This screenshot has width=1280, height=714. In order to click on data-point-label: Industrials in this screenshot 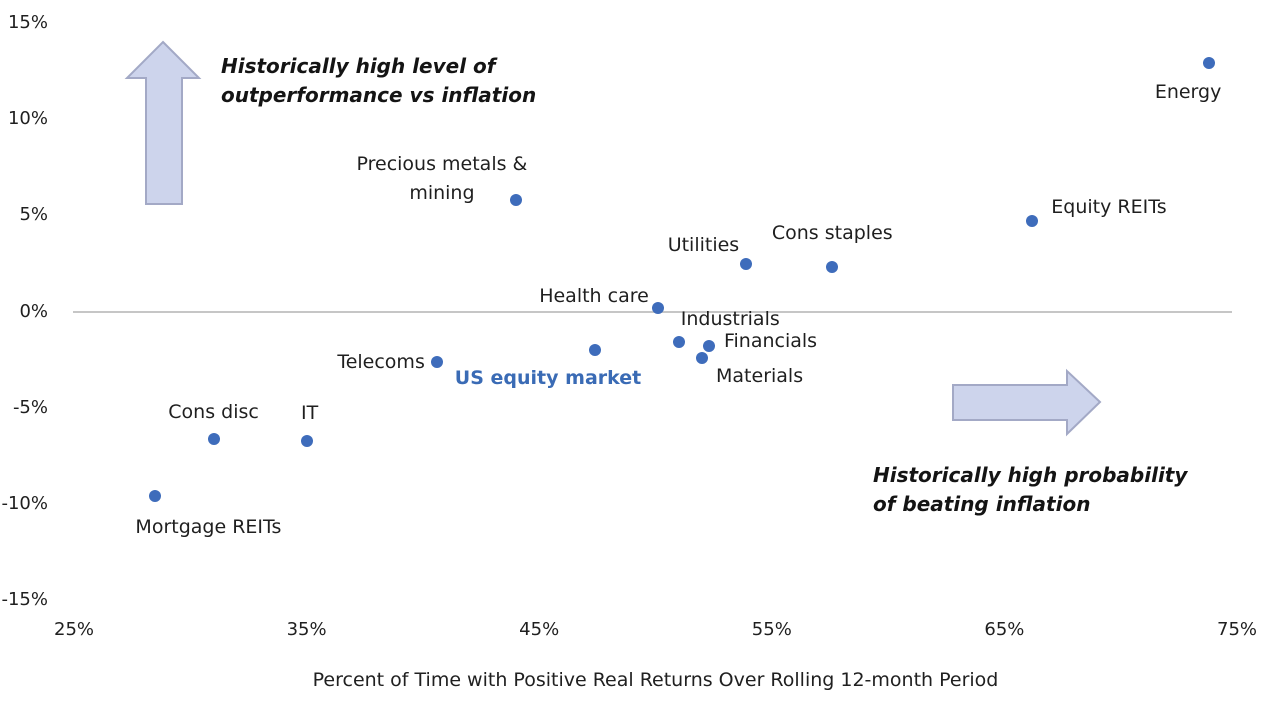, I will do `click(730, 319)`.